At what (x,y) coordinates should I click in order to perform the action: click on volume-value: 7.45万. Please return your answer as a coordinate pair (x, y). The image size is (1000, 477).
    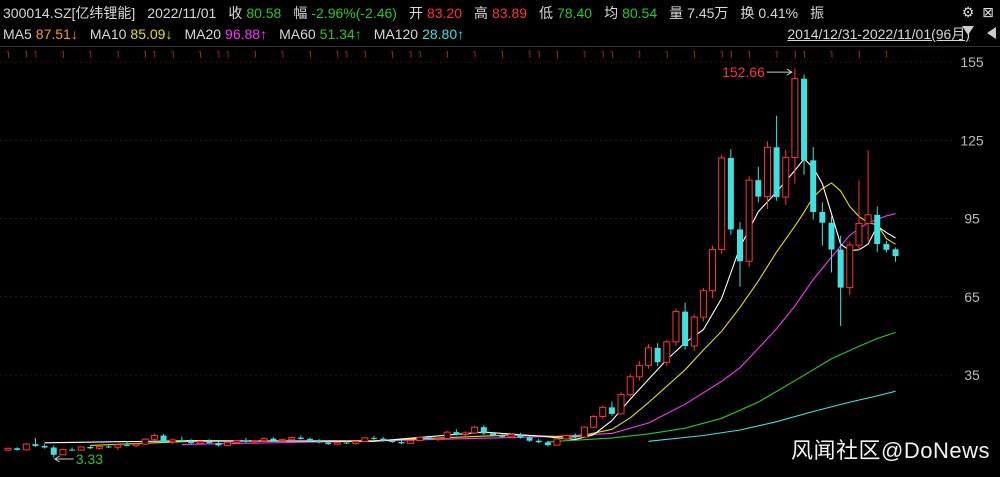
    Looking at the image, I should click on (708, 13).